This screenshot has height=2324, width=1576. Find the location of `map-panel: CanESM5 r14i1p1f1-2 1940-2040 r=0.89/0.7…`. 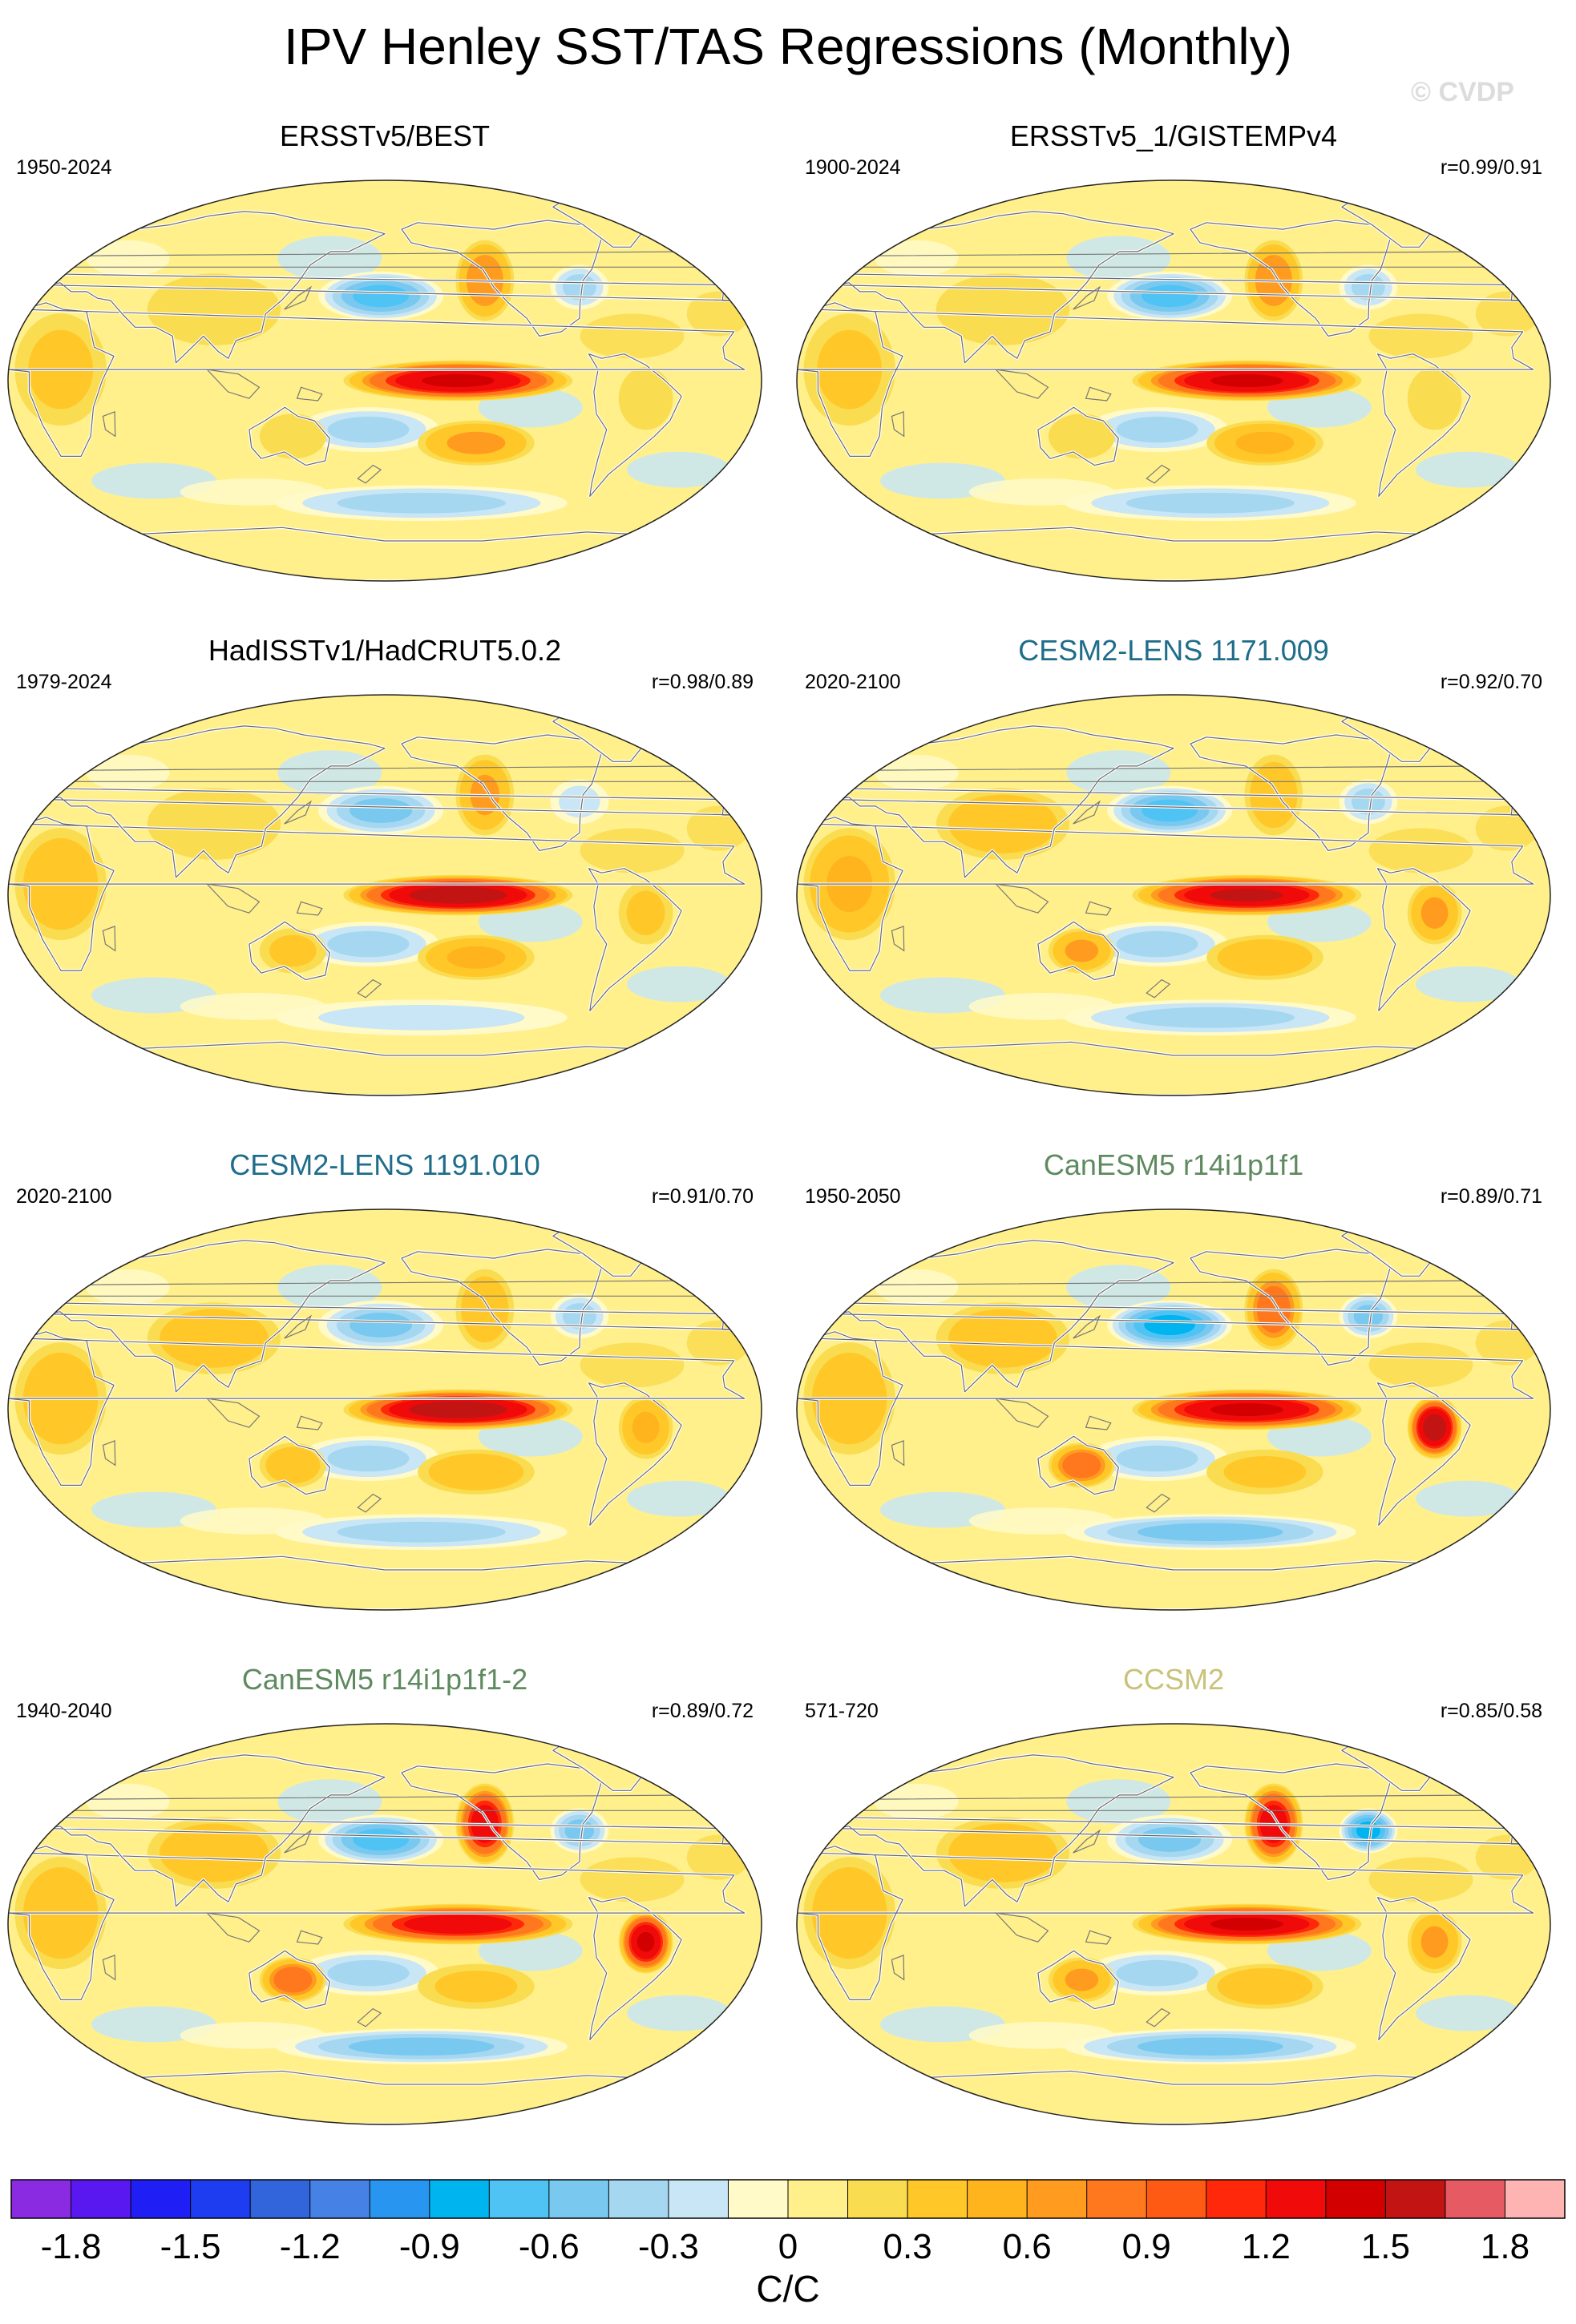

map-panel: CanESM5 r14i1p1f1-2 1940-2040 r=0.89/0.7… is located at coordinates (385, 1902).